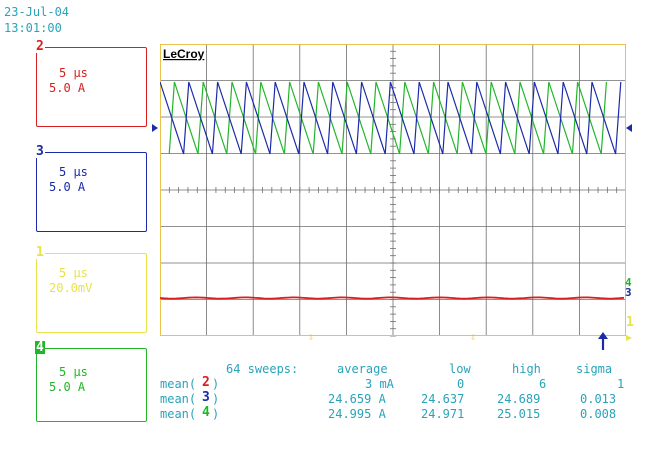 Image resolution: width=660 pixels, height=451 pixels. I want to click on channel-4-descriptor: 4 5 µs 5.0 A, so click(91, 381).